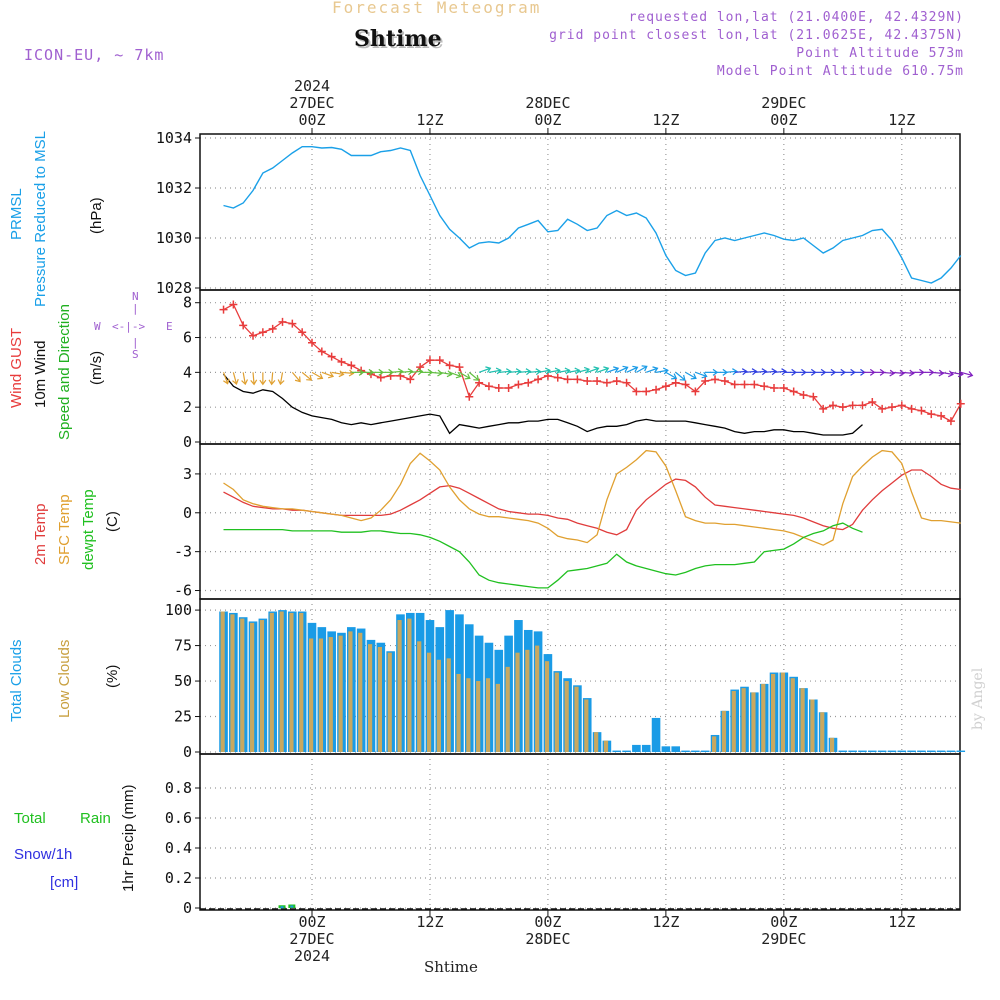  What do you see at coordinates (97, 326) in the screenshot?
I see `compass-w: W` at bounding box center [97, 326].